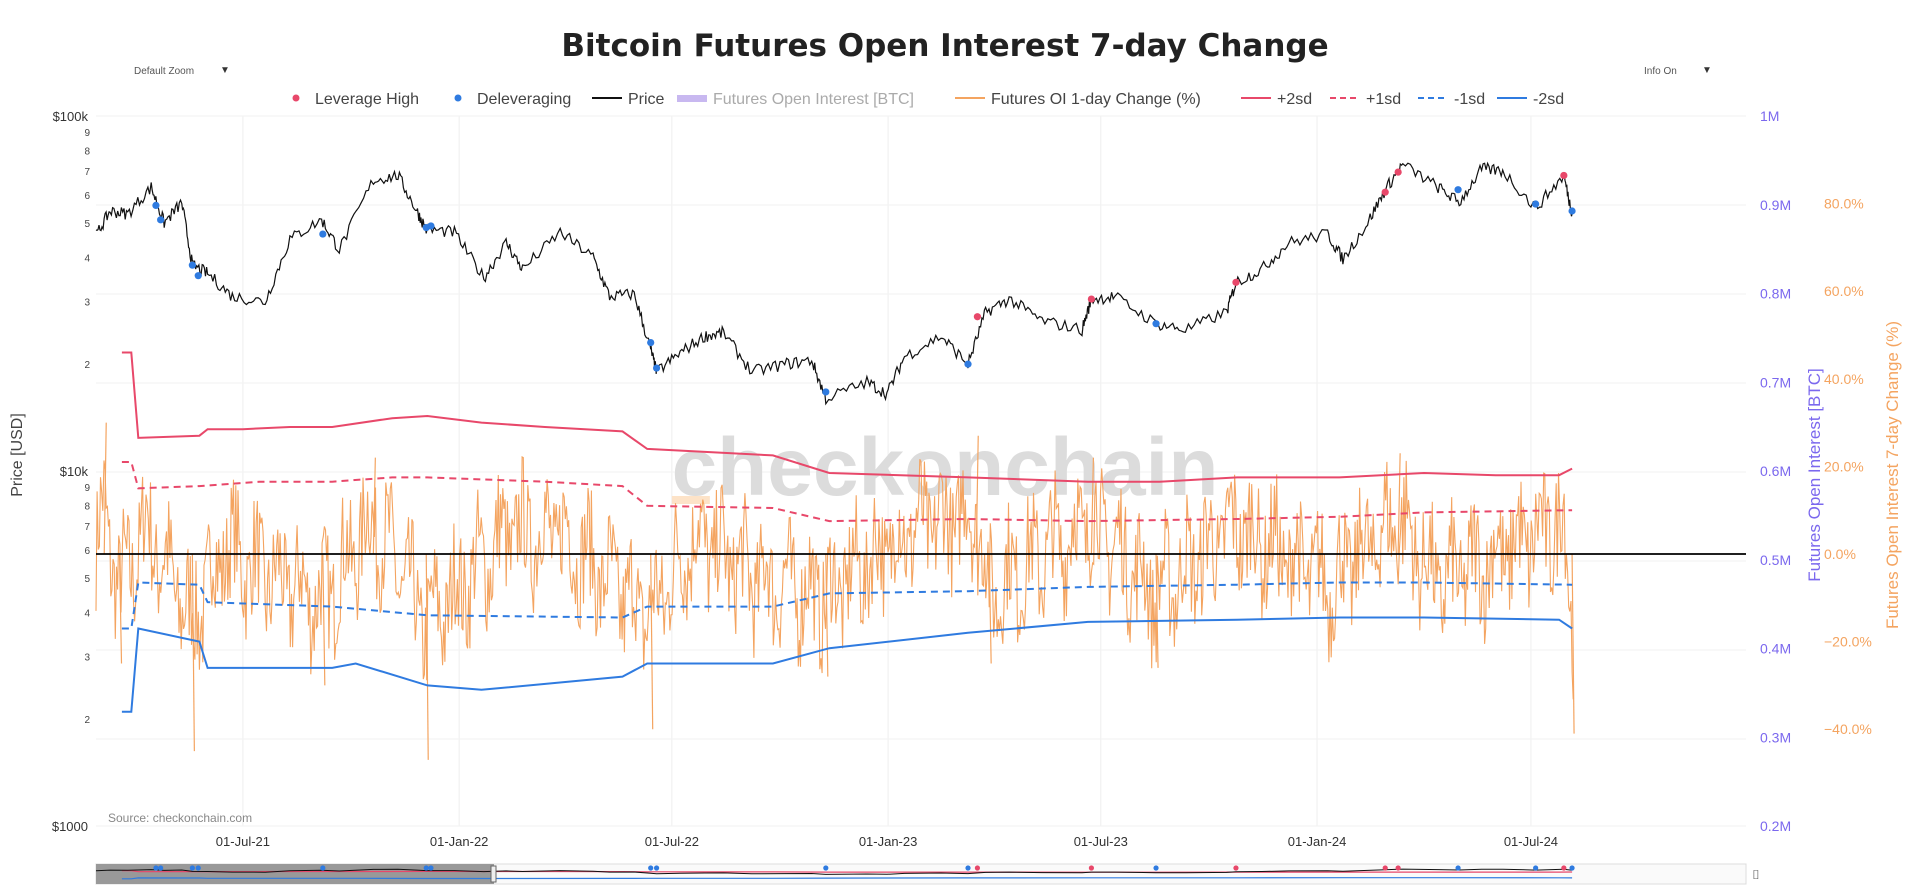 Image resolution: width=1911 pixels, height=891 pixels. Describe the element at coordinates (646, 99) in the screenshot. I see `legend-label: Price` at that location.